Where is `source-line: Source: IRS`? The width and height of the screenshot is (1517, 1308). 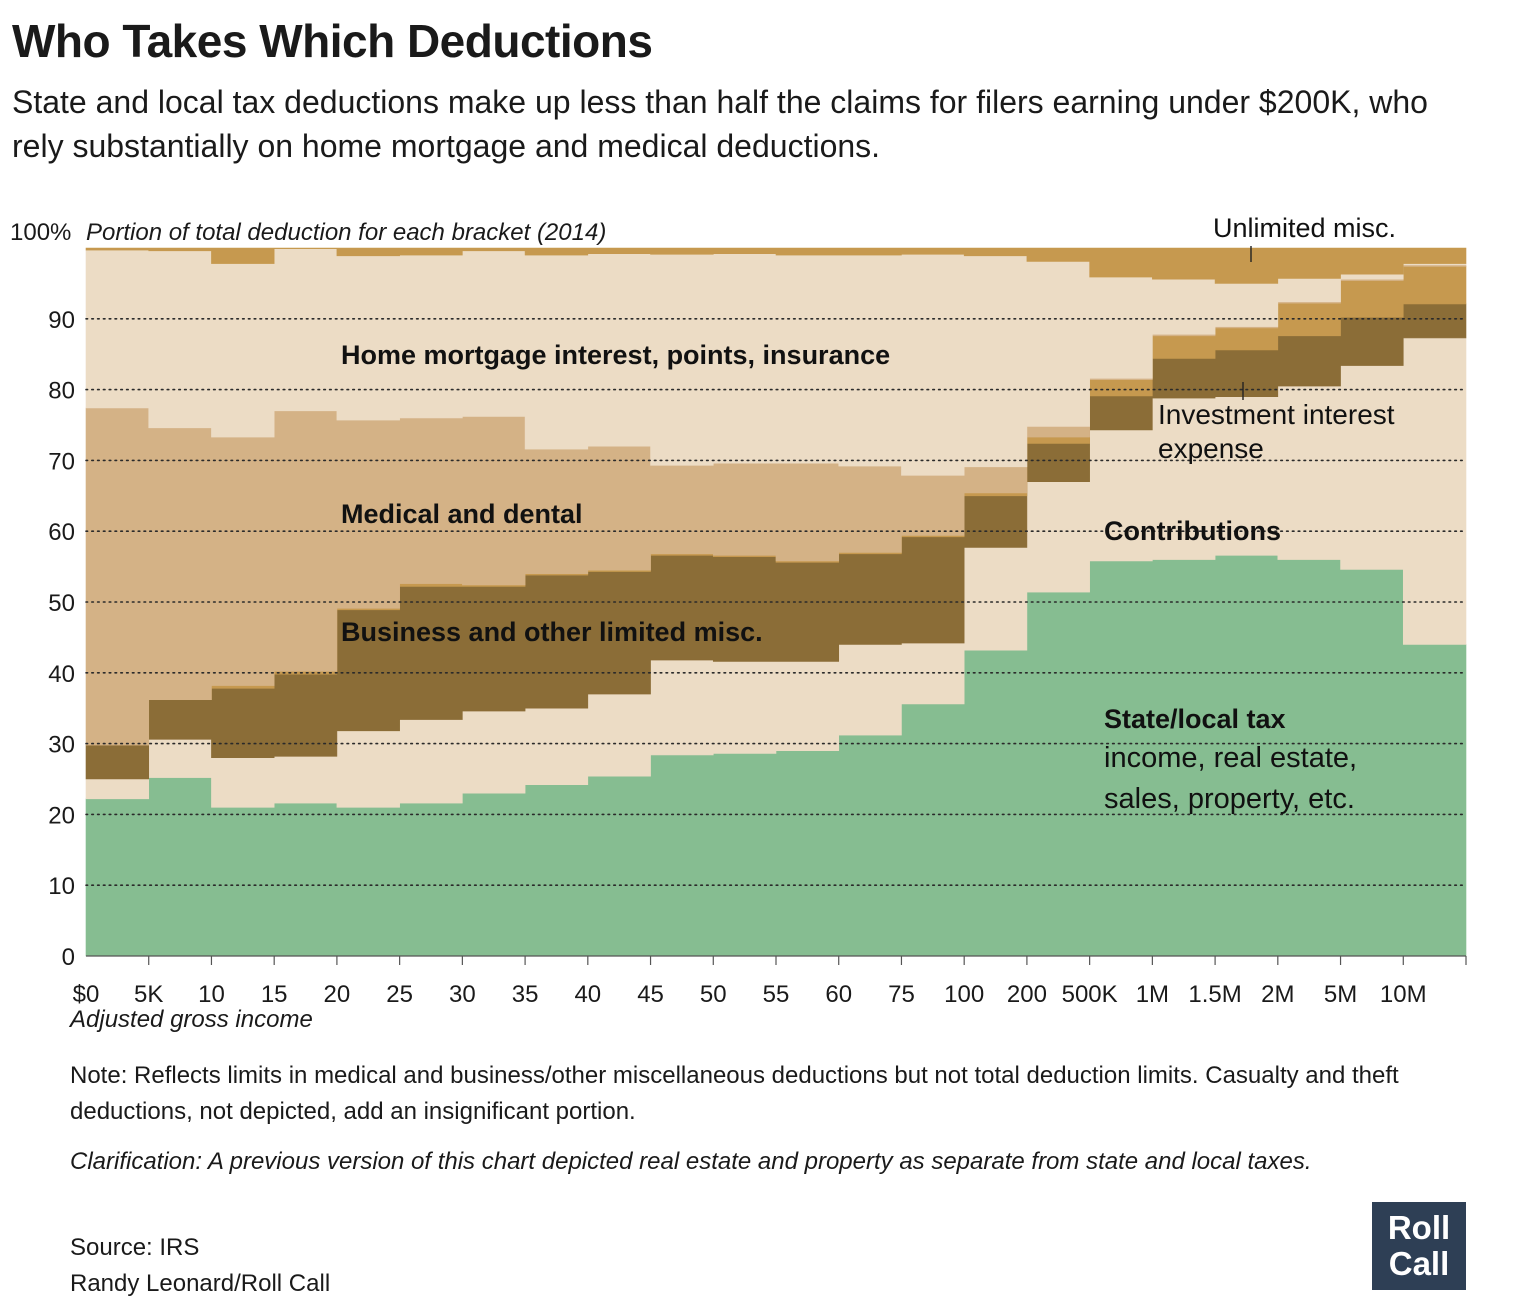
source-line: Source: IRS is located at coordinates (135, 1247).